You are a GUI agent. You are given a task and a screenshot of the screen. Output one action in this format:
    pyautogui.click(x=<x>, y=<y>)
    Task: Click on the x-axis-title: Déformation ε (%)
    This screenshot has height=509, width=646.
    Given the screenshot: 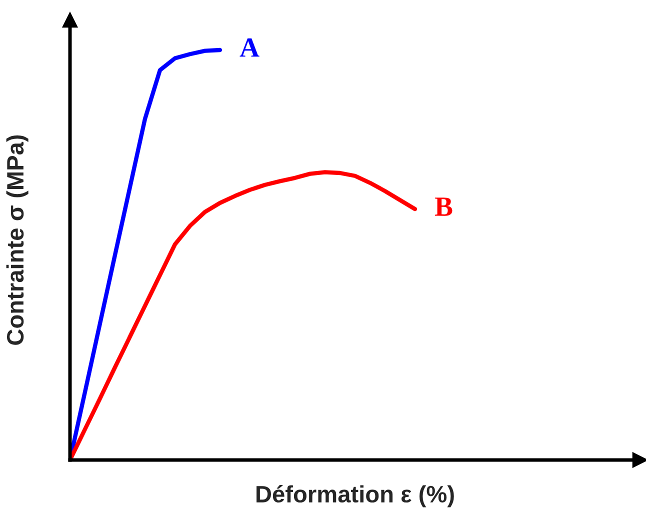 What is the action you would take?
    pyautogui.click(x=355, y=496)
    